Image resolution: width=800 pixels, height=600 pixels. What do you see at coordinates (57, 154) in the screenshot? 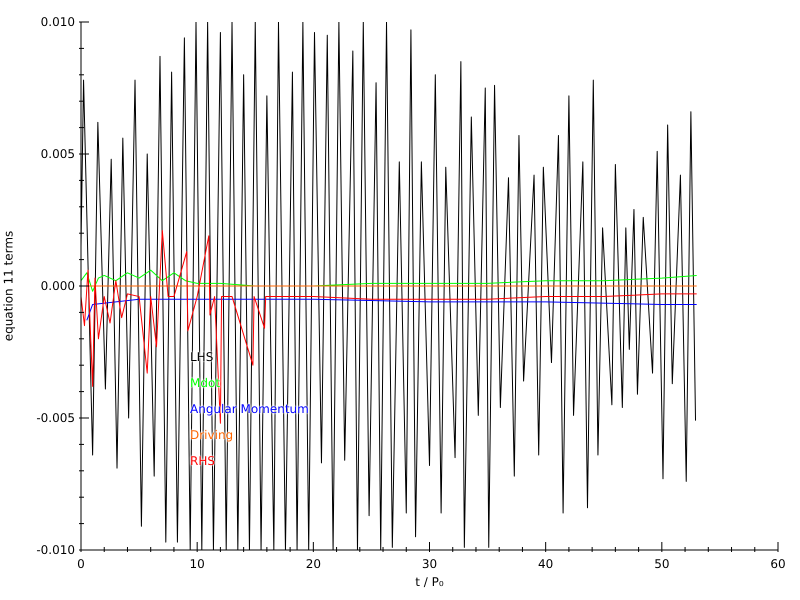
I see `y-tick-label: 0.005` at bounding box center [57, 154].